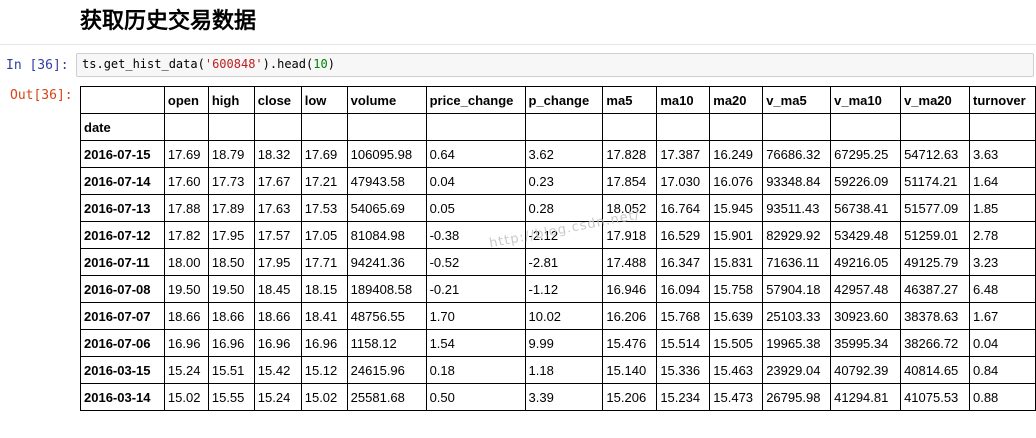 This screenshot has height=438, width=1036. Describe the element at coordinates (475, 289) in the screenshot. I see `table-cell: -0.21` at that location.